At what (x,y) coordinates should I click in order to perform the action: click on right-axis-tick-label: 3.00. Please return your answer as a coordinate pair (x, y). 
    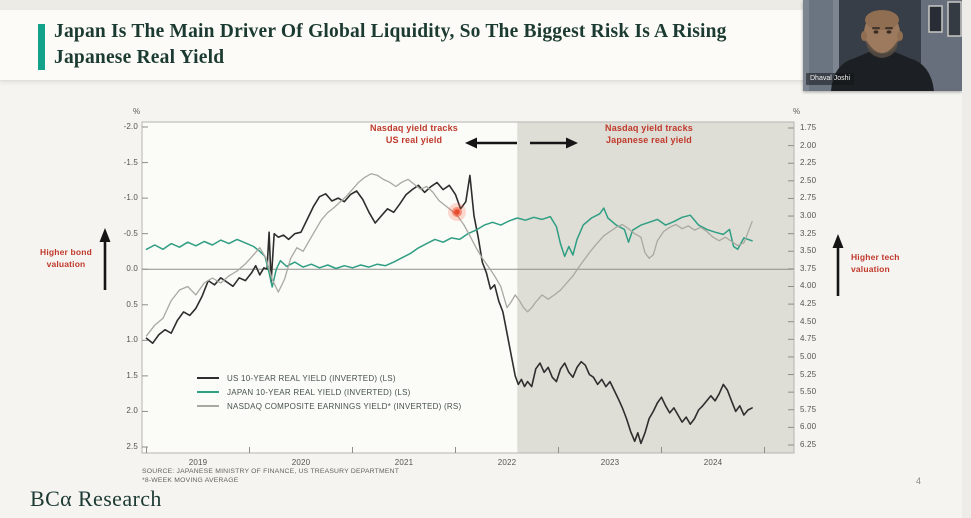
    Looking at the image, I should click on (808, 216).